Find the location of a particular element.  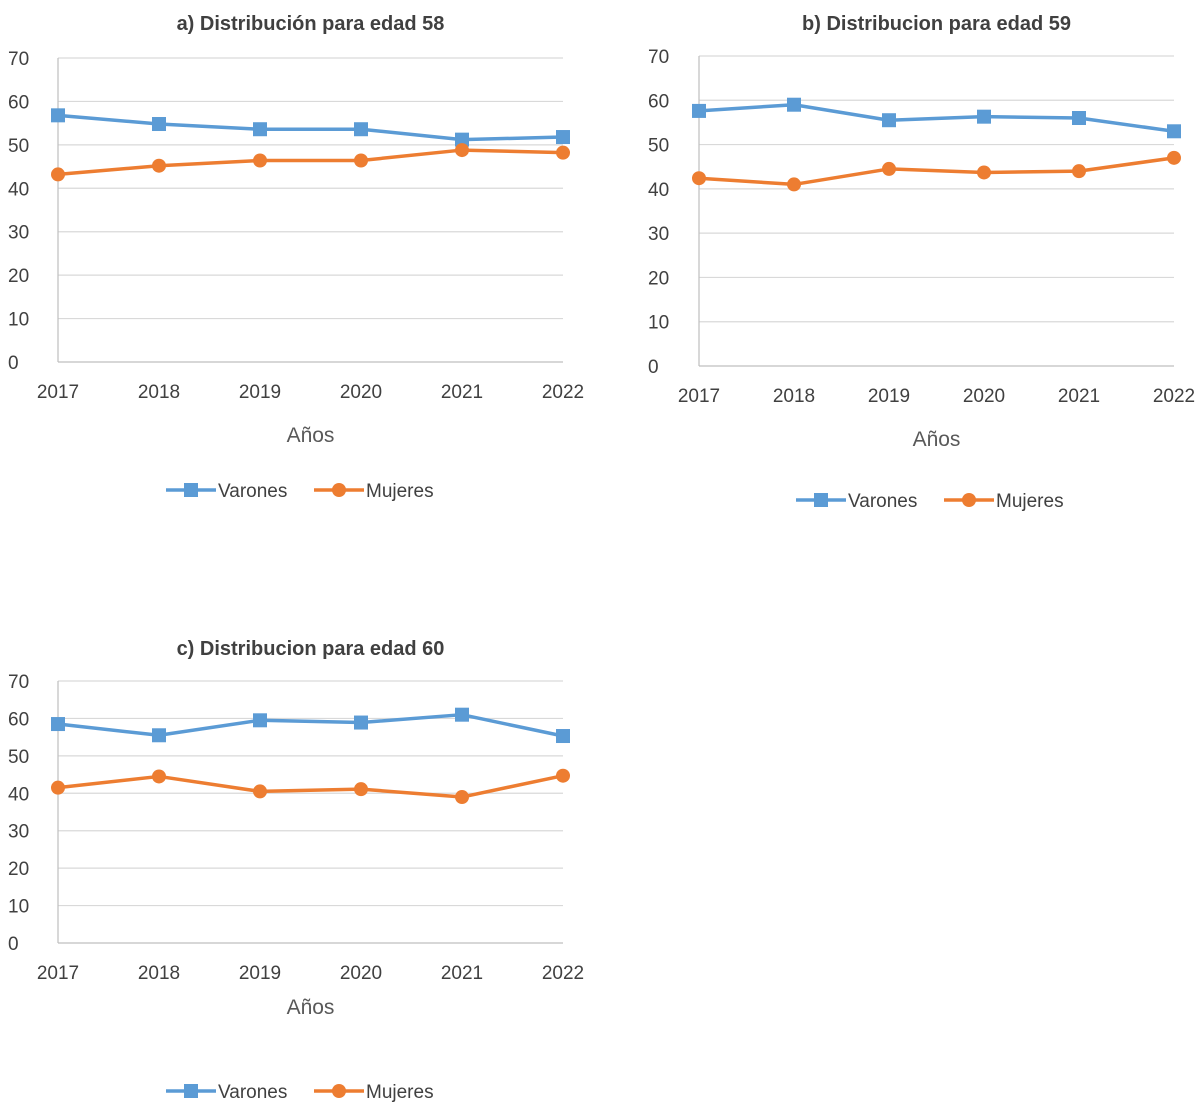

chart-title: c) Distribucion para edad 60 is located at coordinates (311, 649).